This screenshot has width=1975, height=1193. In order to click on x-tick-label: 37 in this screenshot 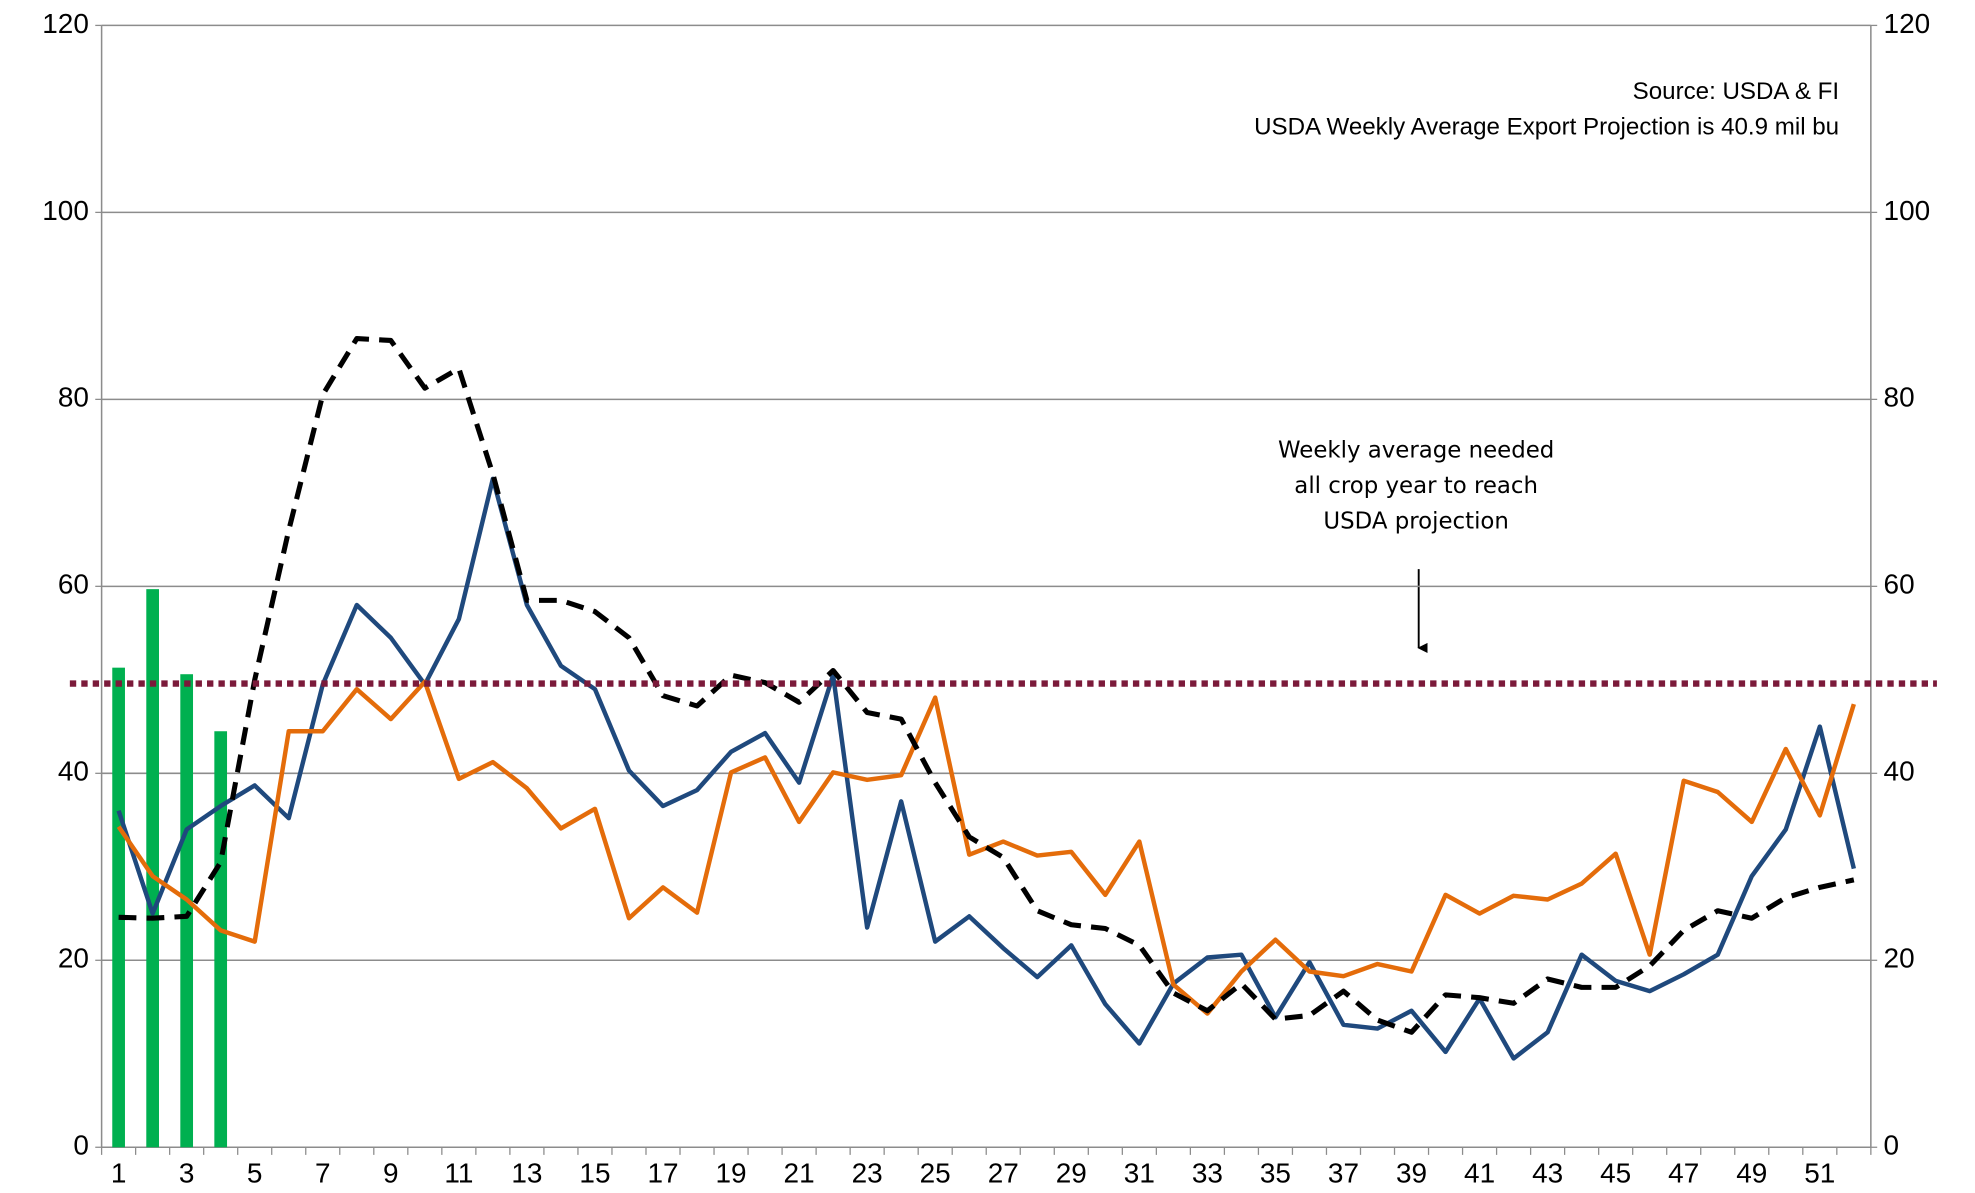, I will do `click(1343, 1173)`.